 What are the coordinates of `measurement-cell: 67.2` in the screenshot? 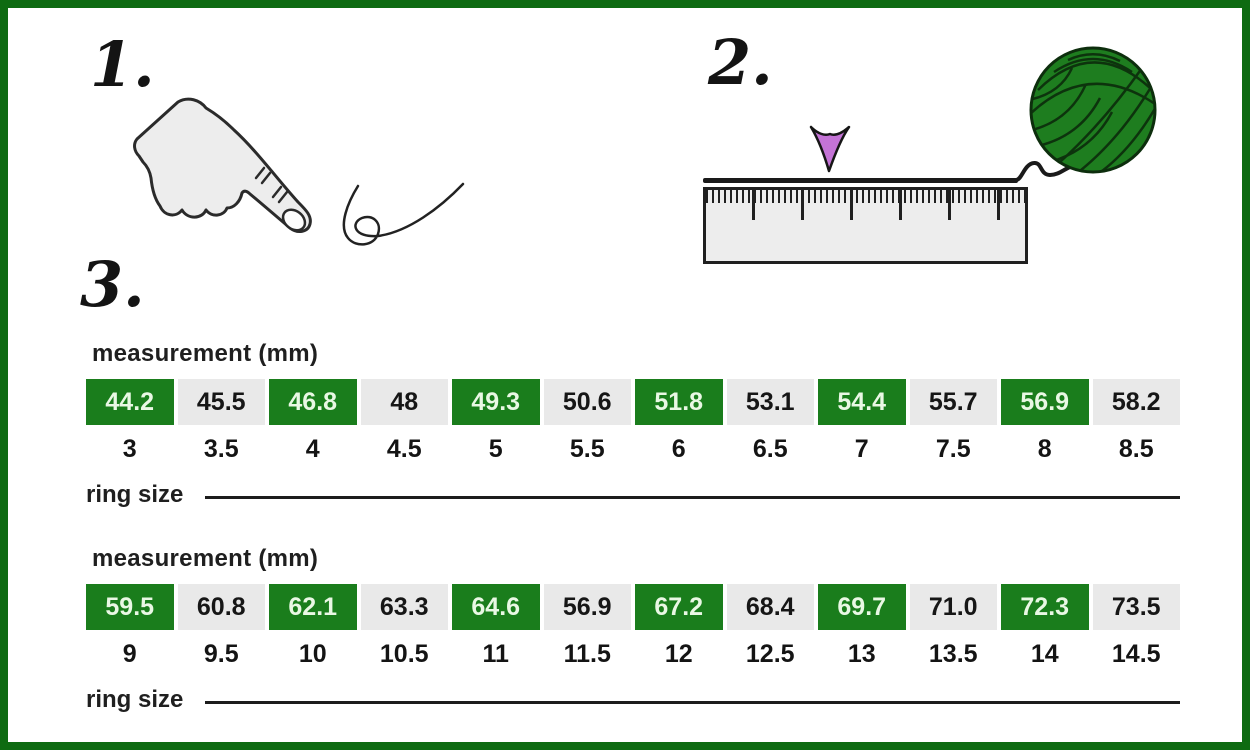 It's located at (679, 607).